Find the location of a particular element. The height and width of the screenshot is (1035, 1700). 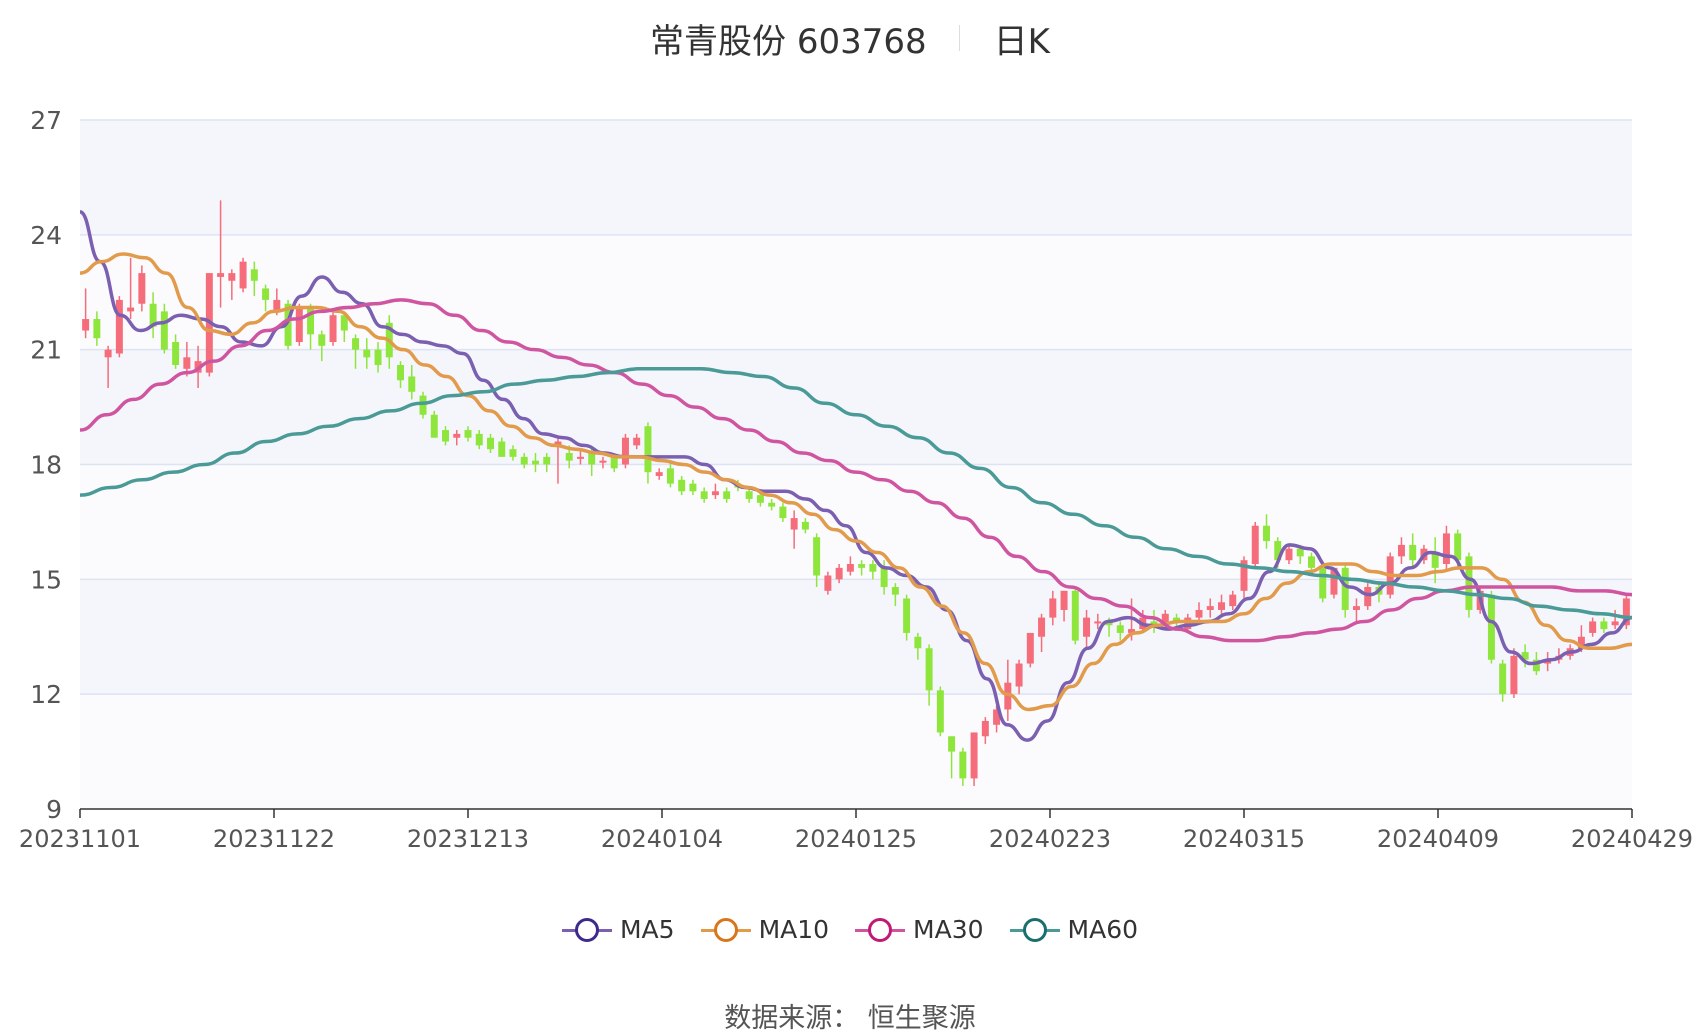

legend-item: MA60 is located at coordinates (1074, 929).